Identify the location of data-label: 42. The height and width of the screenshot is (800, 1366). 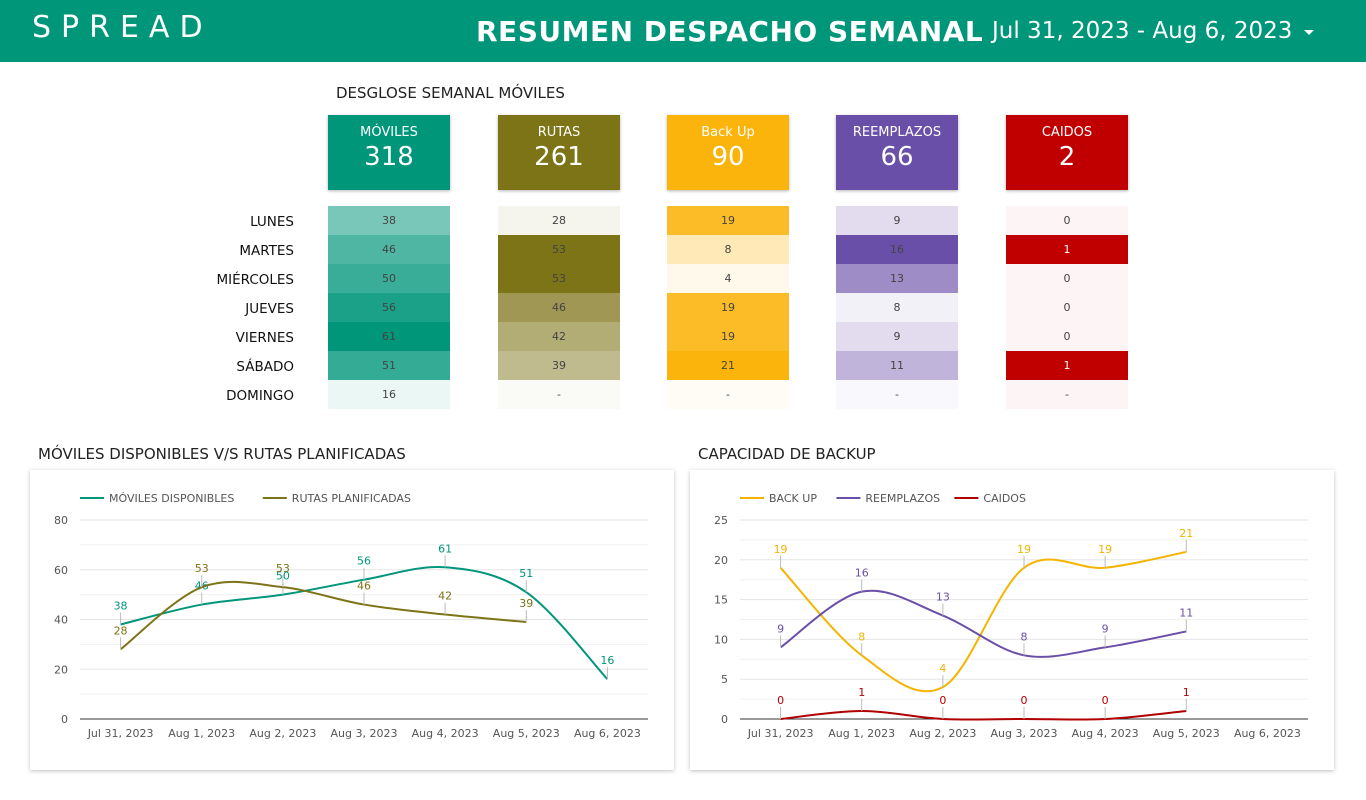
(445, 596).